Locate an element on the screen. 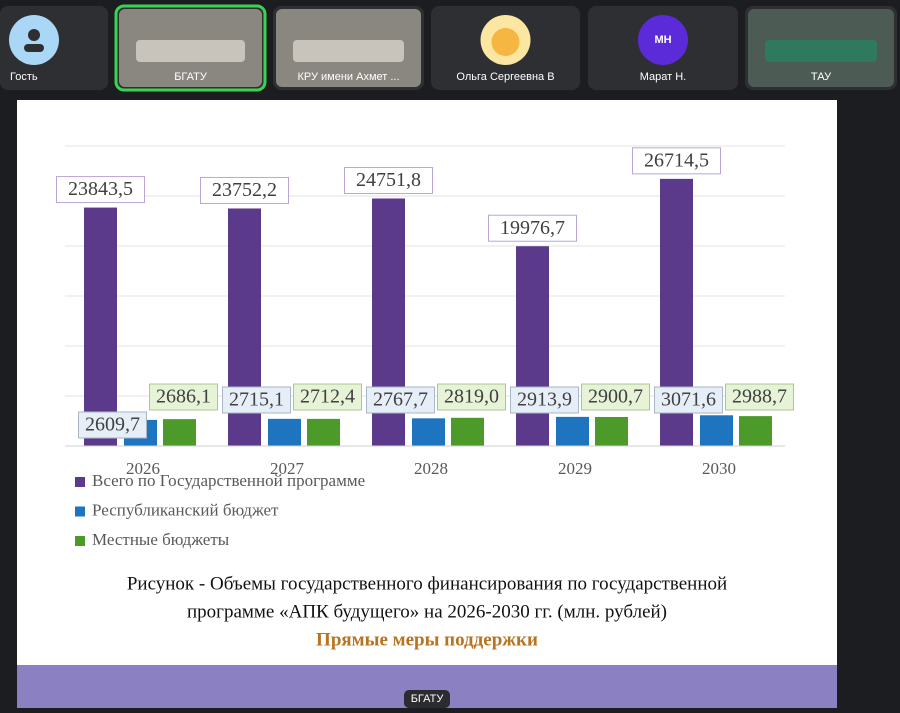 The height and width of the screenshot is (713, 900). x-tick-label: 2030 is located at coordinates (719, 468).